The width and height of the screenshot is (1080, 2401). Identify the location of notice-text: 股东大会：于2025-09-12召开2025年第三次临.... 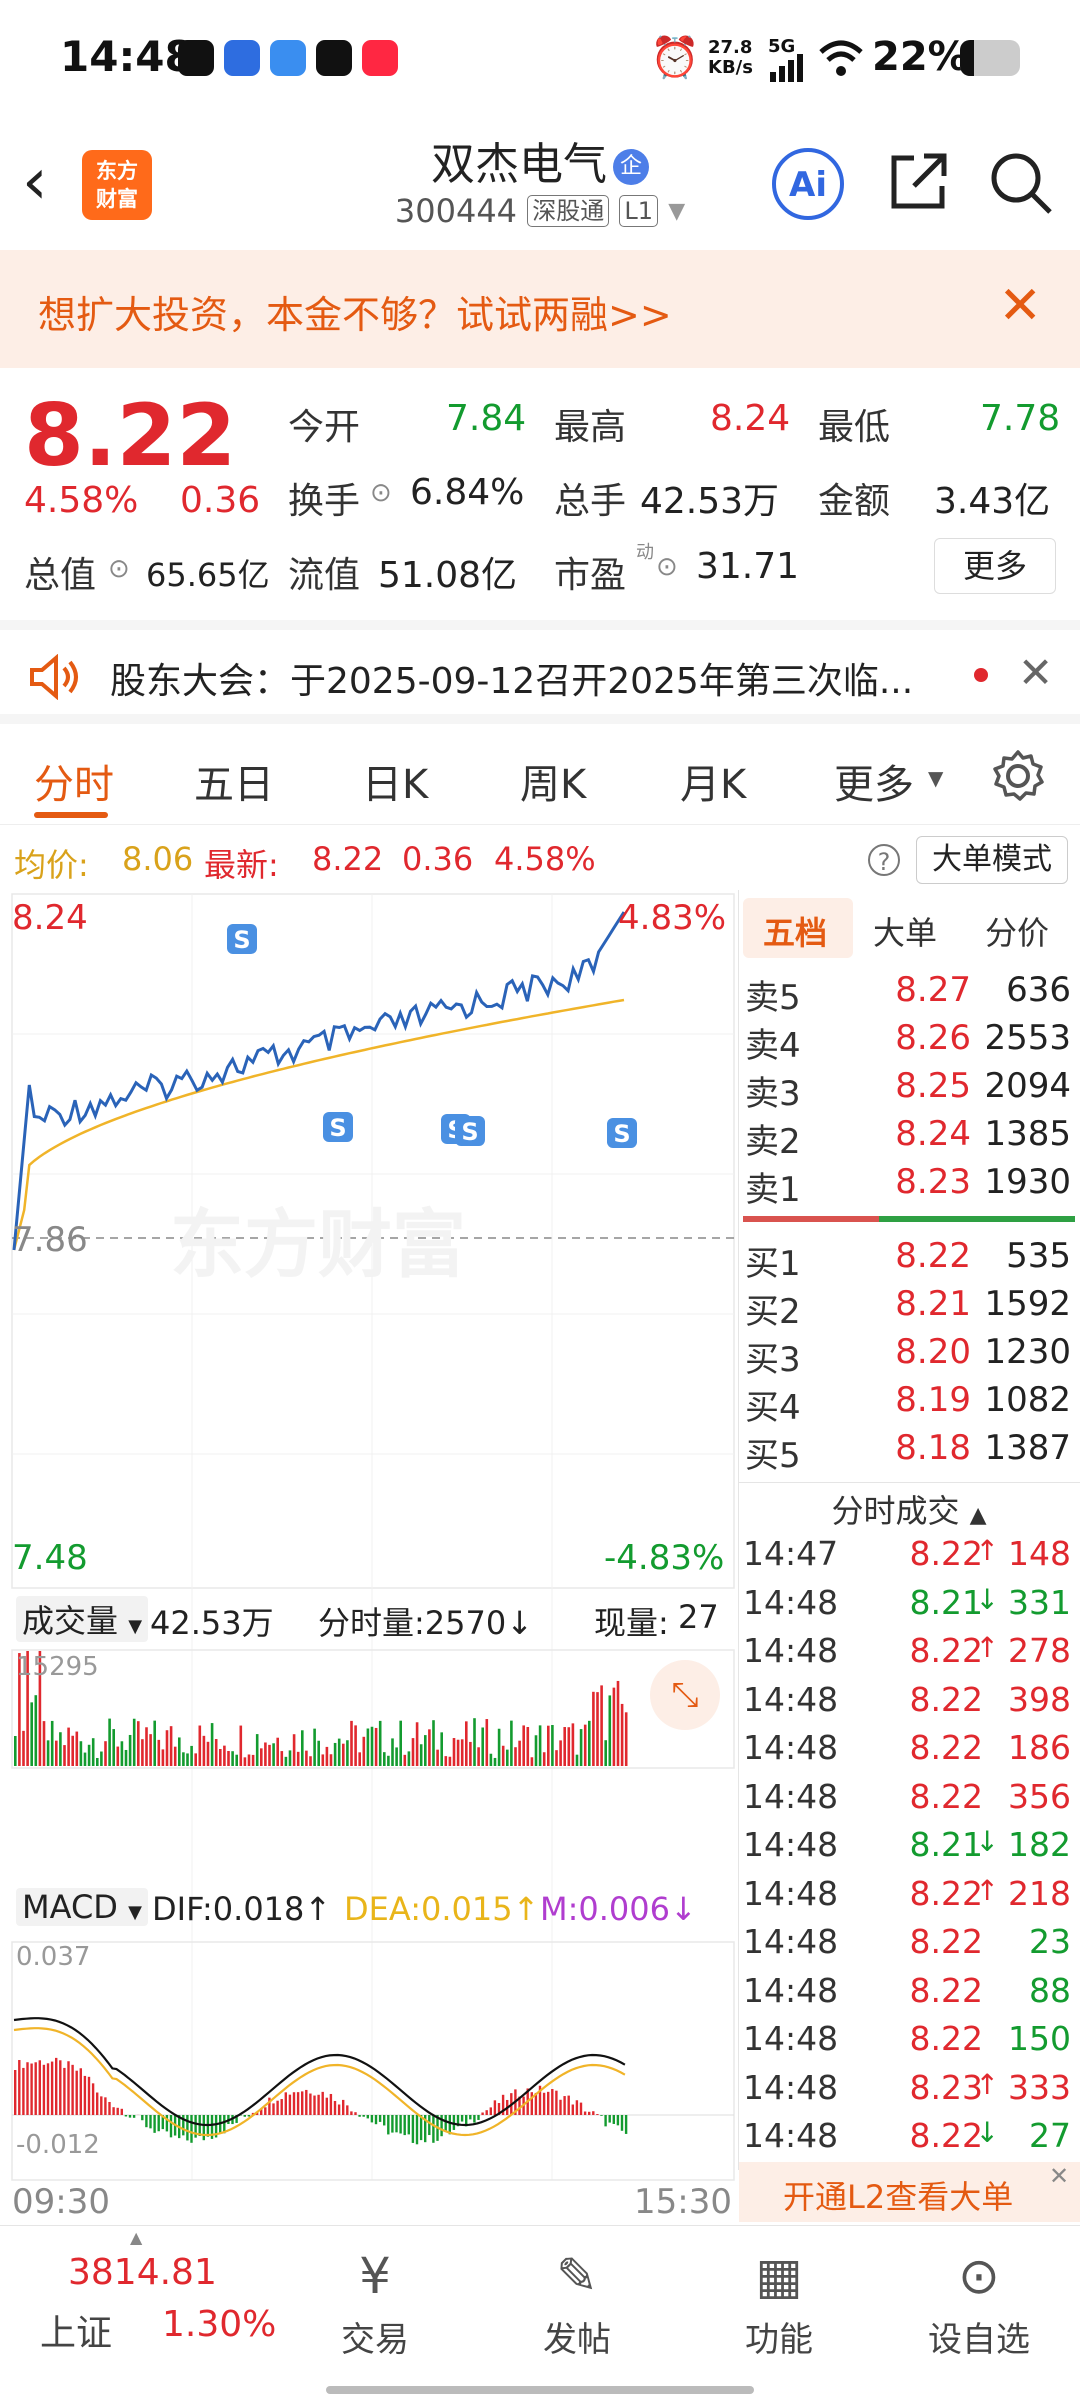
(511, 678).